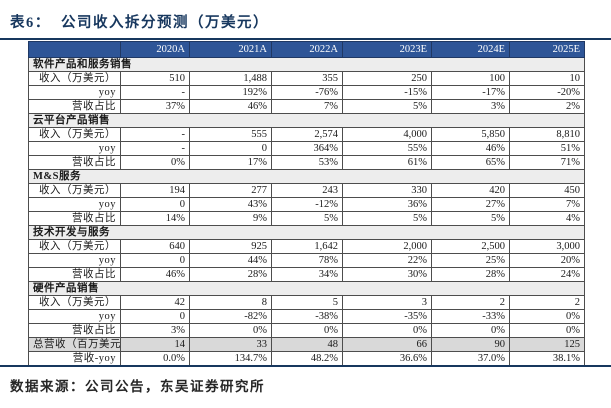 This screenshot has width=611, height=408. I want to click on value-cell: -33%, so click(470, 316).